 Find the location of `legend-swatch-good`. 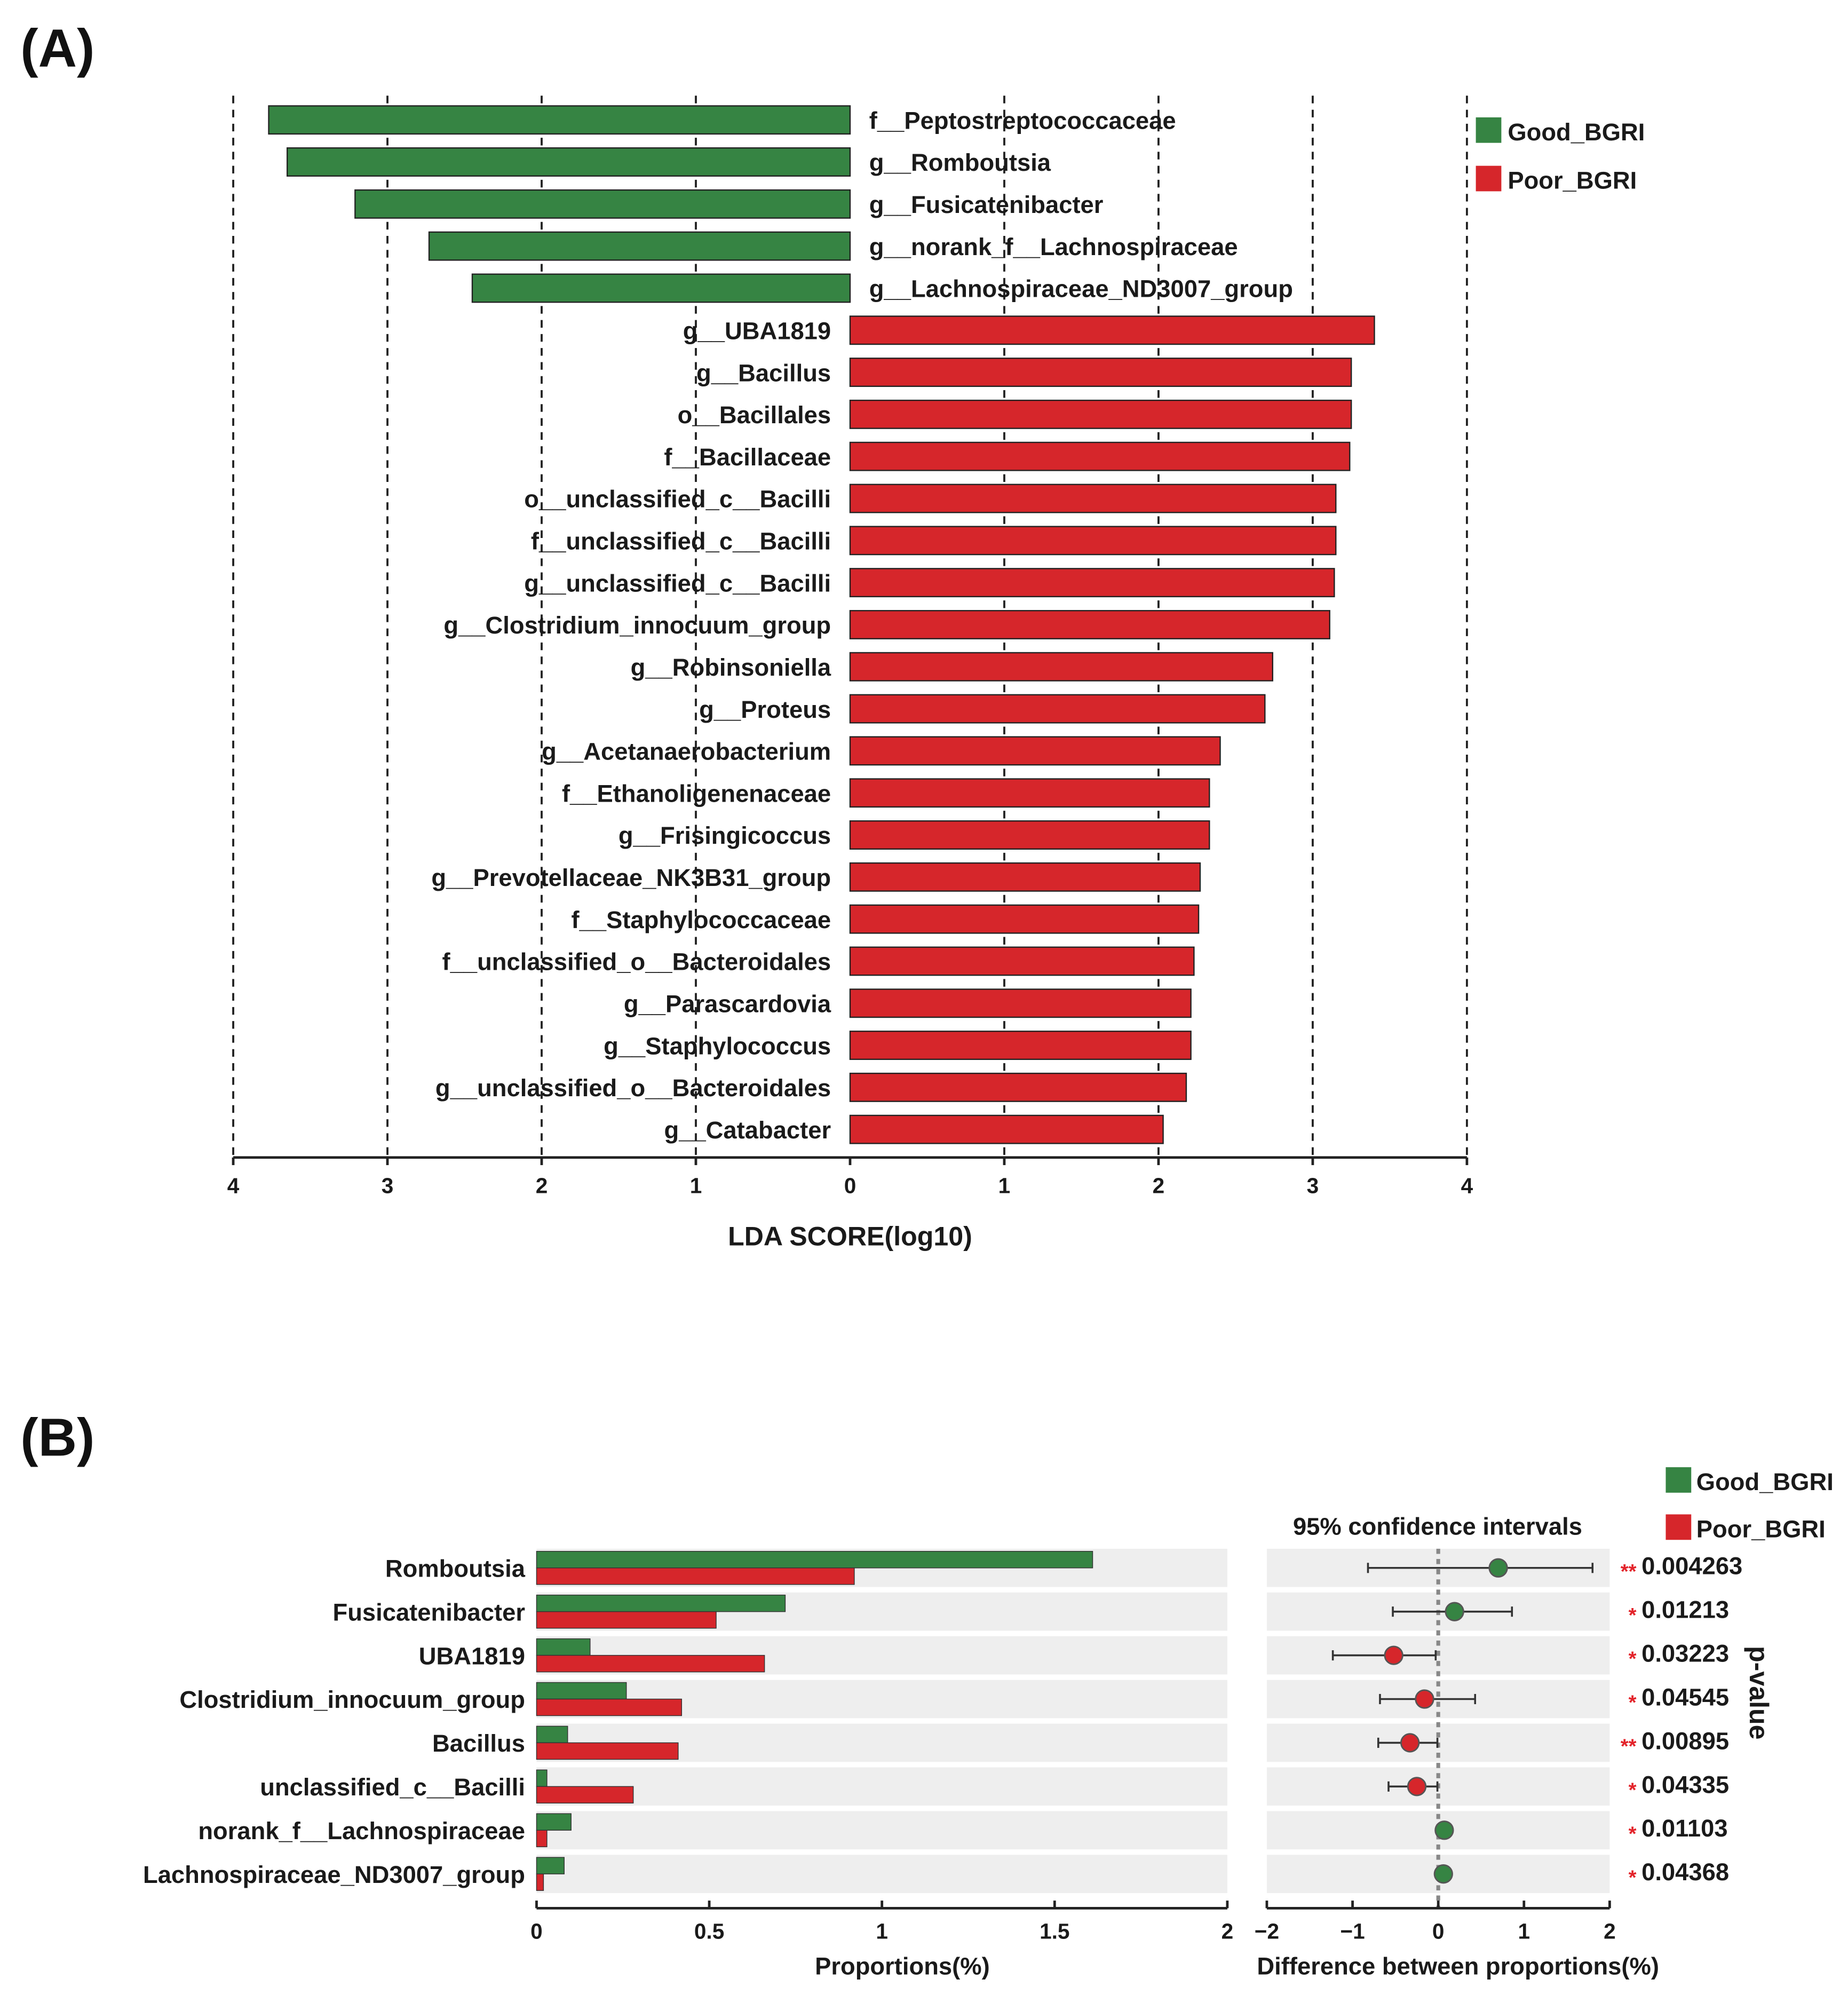

legend-swatch-good is located at coordinates (1679, 1480).